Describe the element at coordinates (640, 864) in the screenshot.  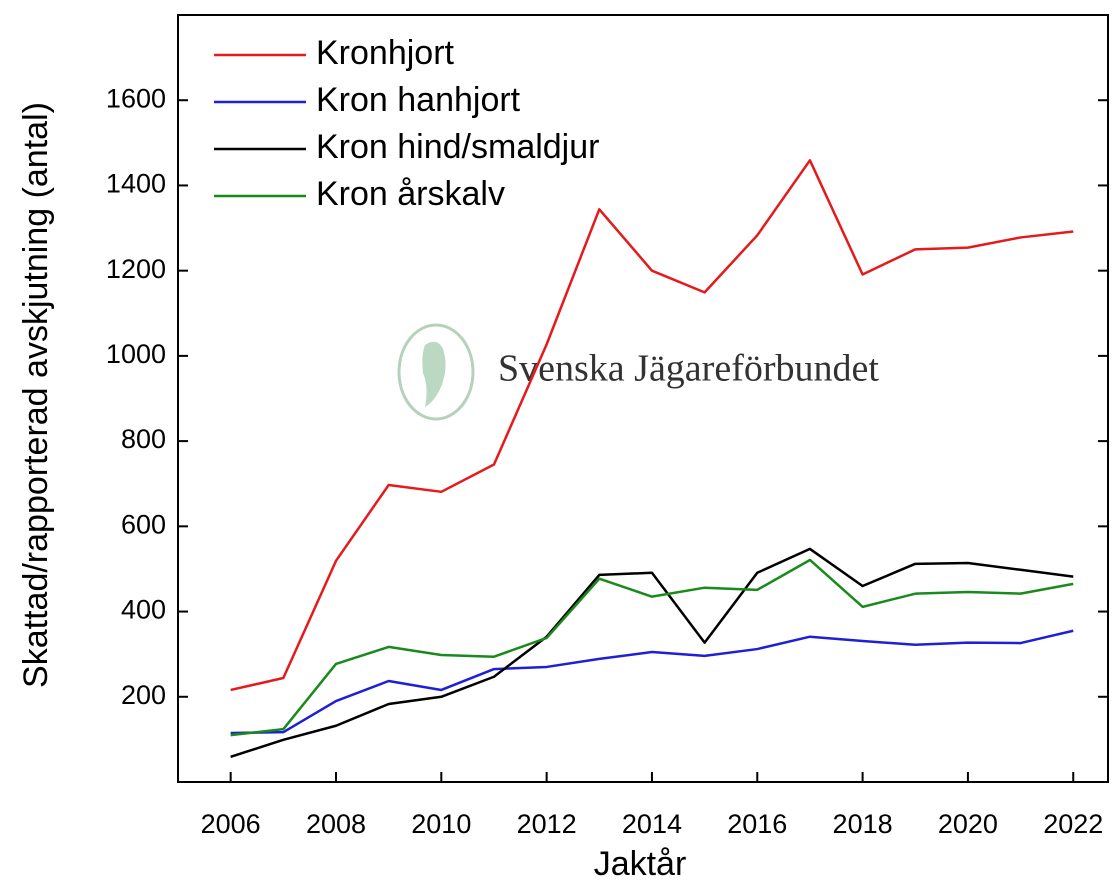
I see `x-axis-label: Jaktår` at that location.